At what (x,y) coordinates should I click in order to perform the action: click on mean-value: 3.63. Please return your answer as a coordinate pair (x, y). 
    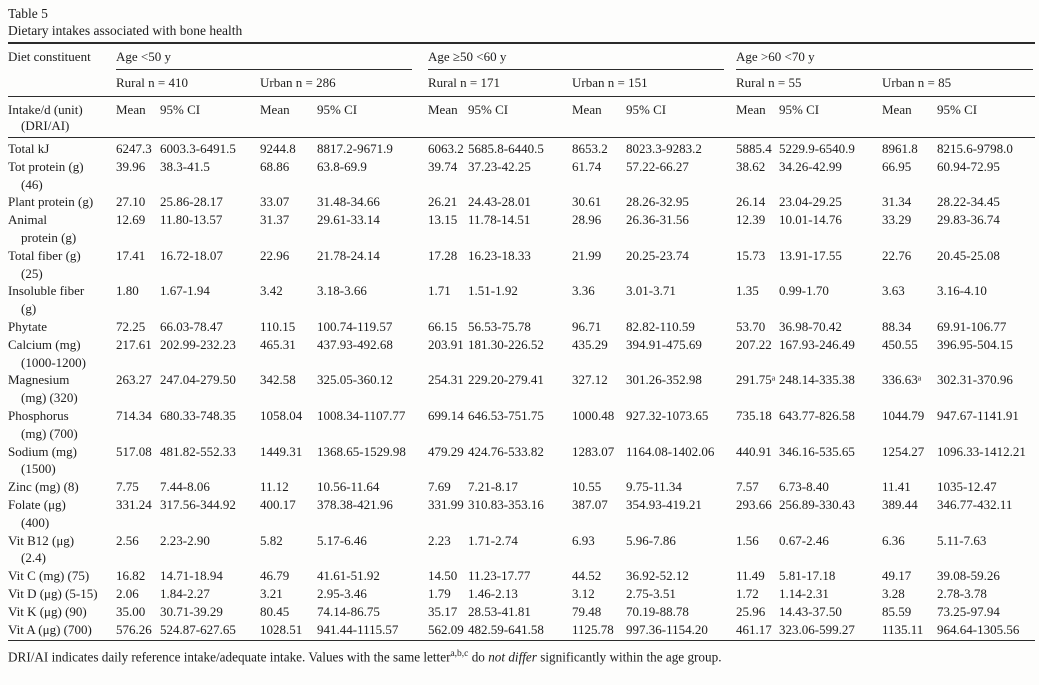
    Looking at the image, I should click on (893, 291).